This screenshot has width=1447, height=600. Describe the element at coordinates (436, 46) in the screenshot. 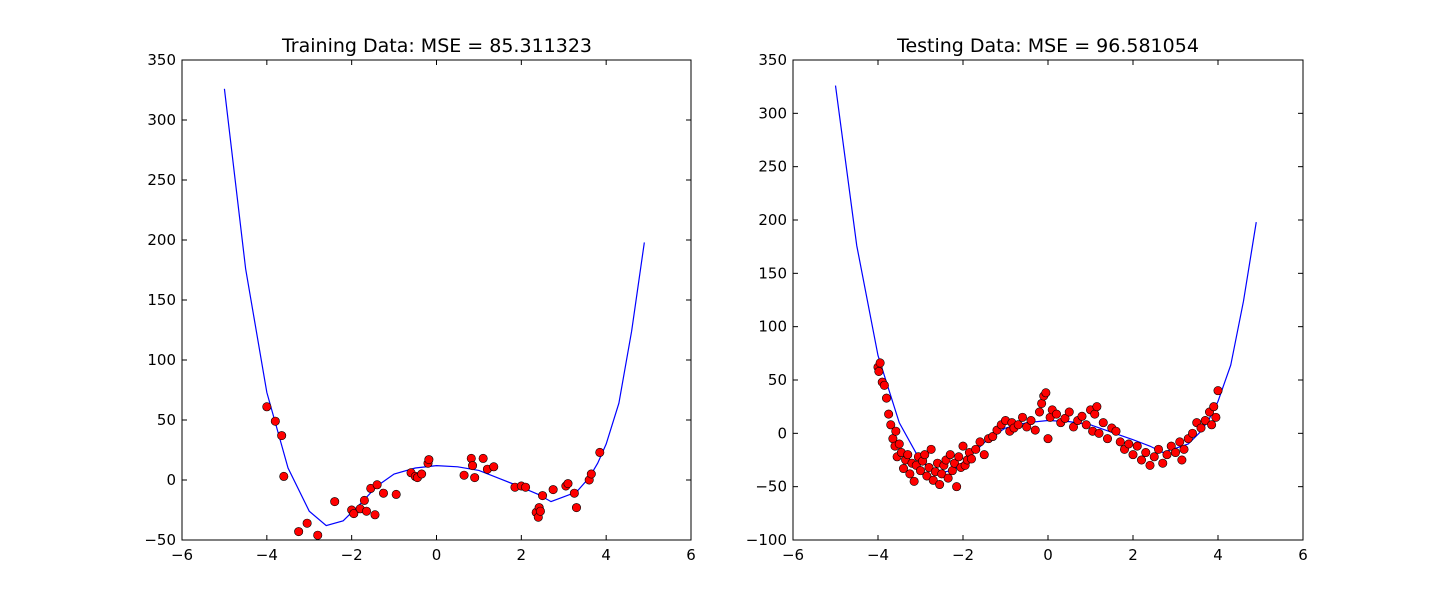

I see `plot-title: Training Data: MSE = 85.311323` at that location.